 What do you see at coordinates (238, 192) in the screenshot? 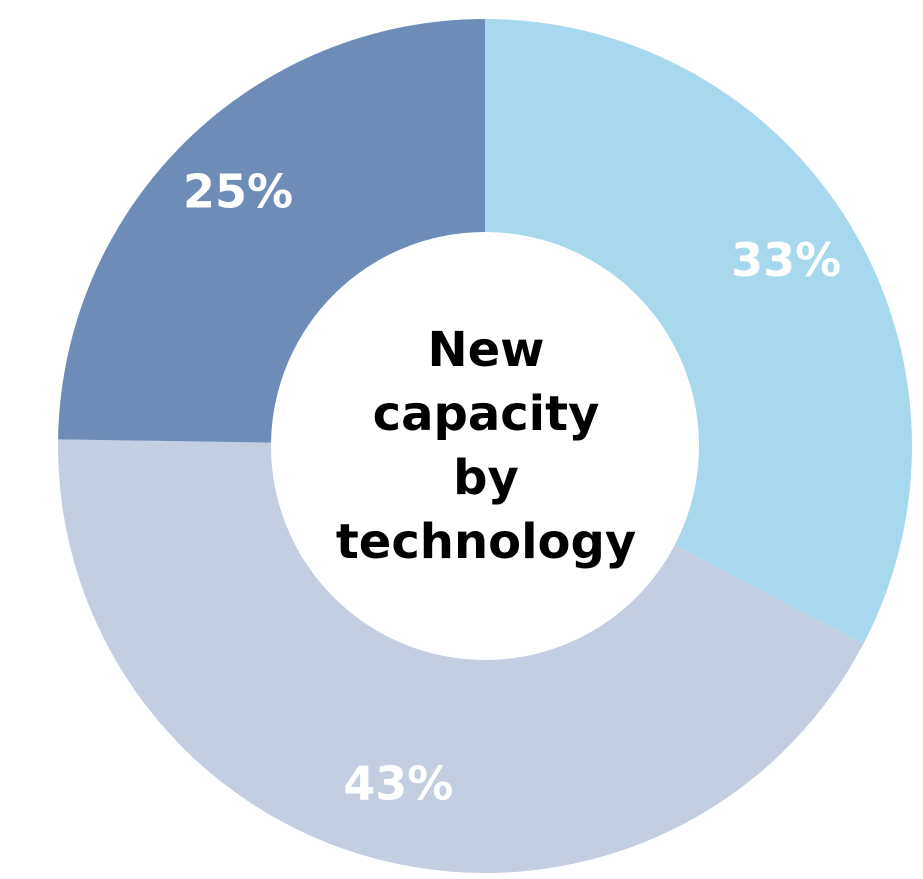
I see `slice-label-3: 25%` at bounding box center [238, 192].